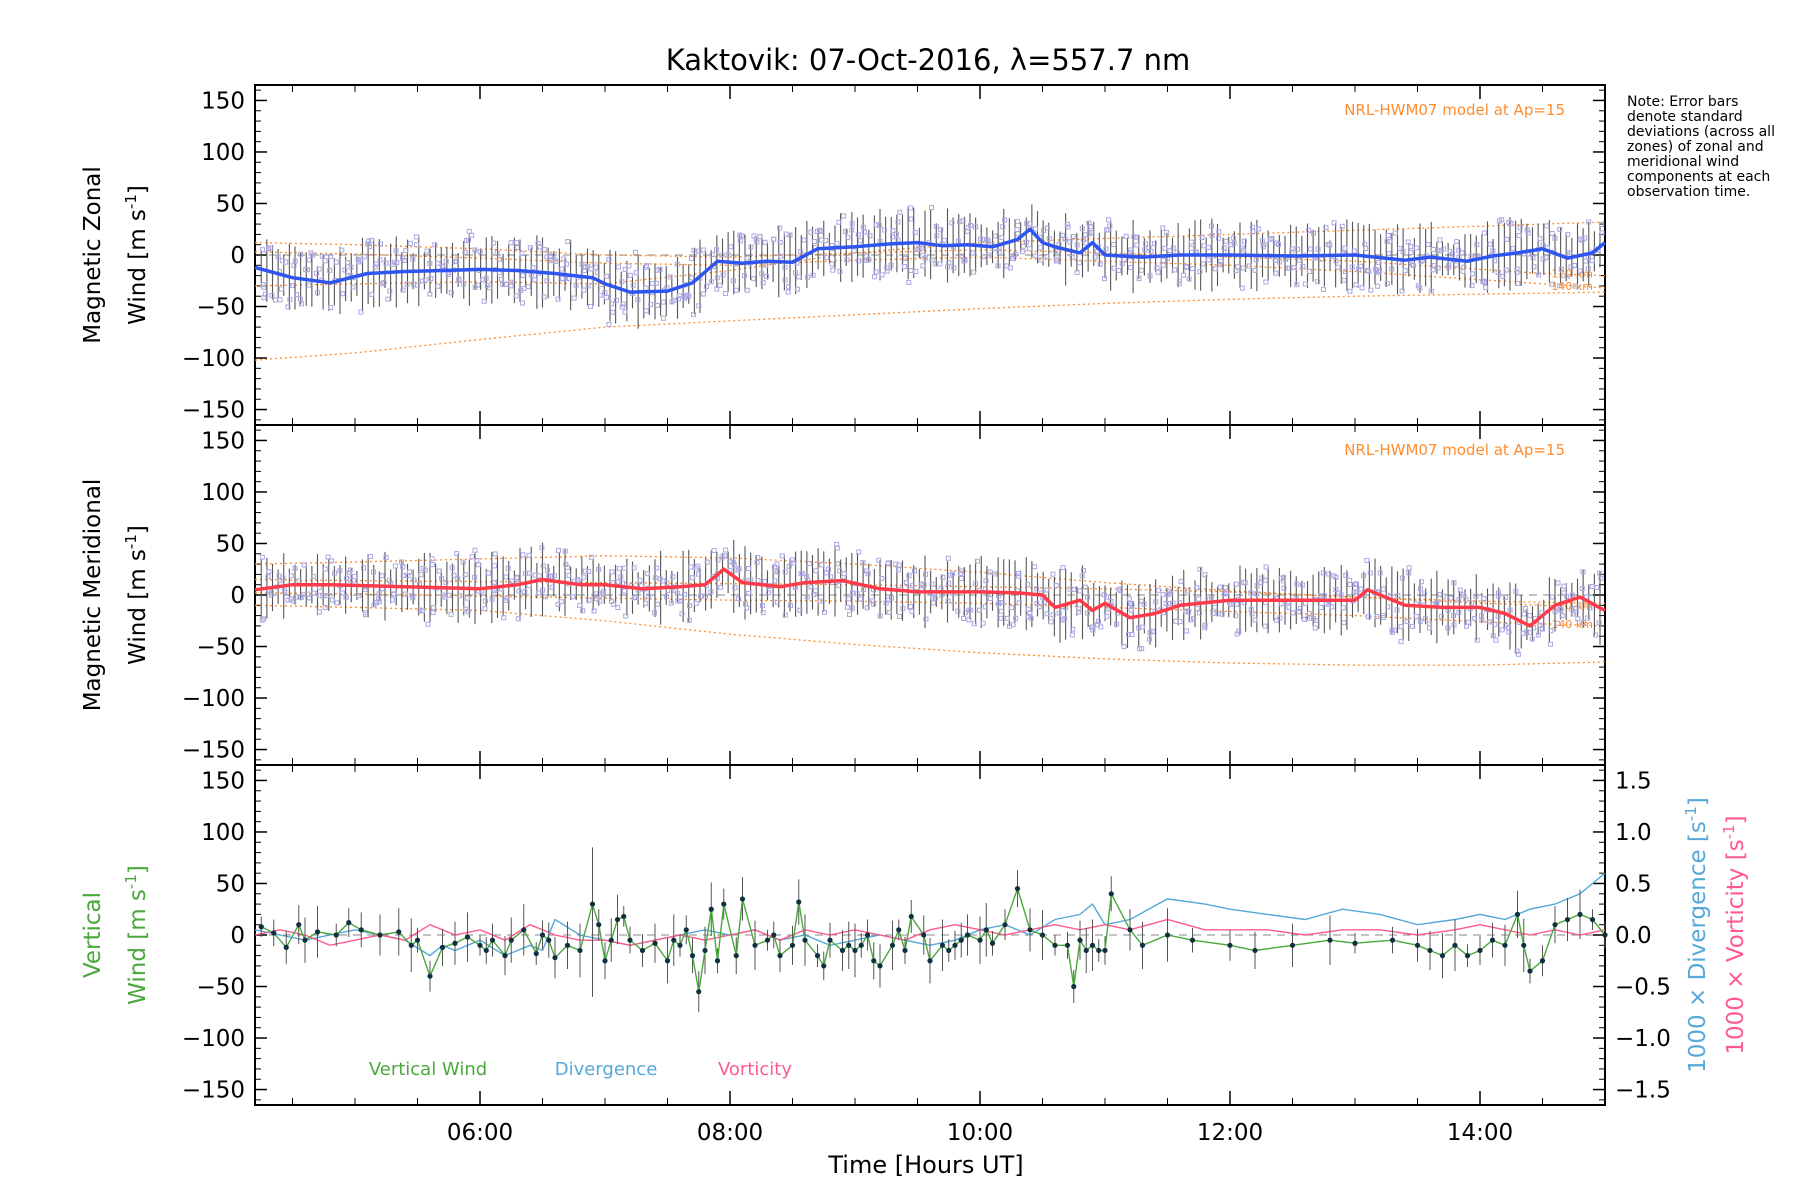 This screenshot has width=1800, height=1200. I want to click on y-tick-label: 100, so click(223, 153).